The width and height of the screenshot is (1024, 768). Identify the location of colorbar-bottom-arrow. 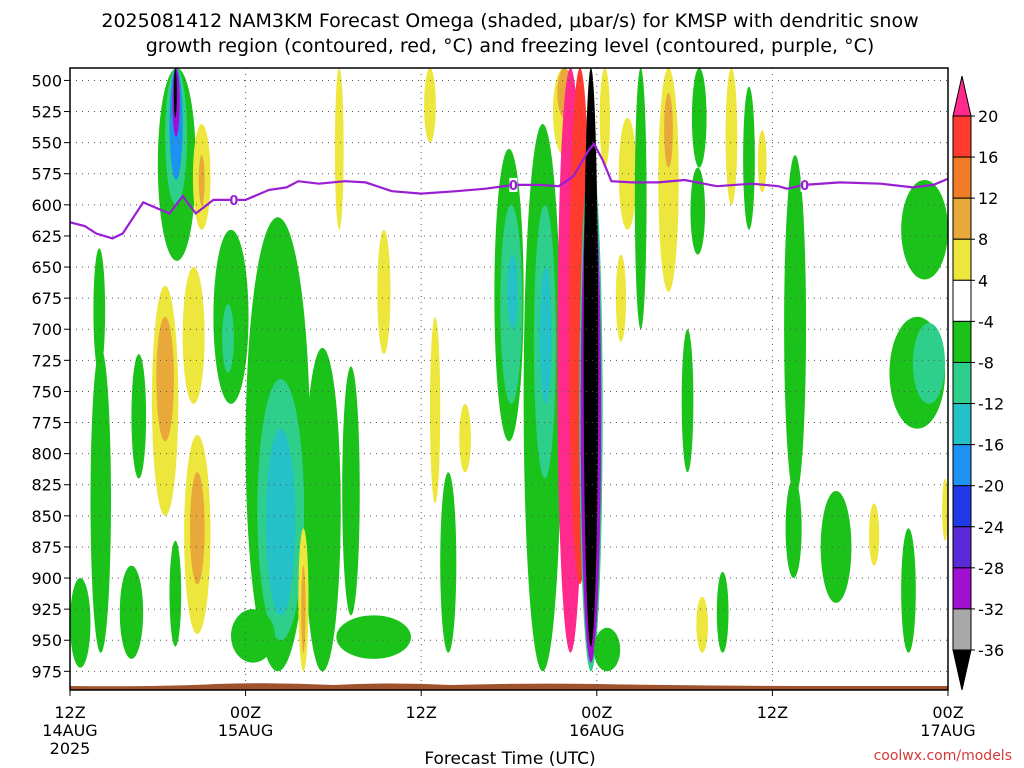
(962, 670).